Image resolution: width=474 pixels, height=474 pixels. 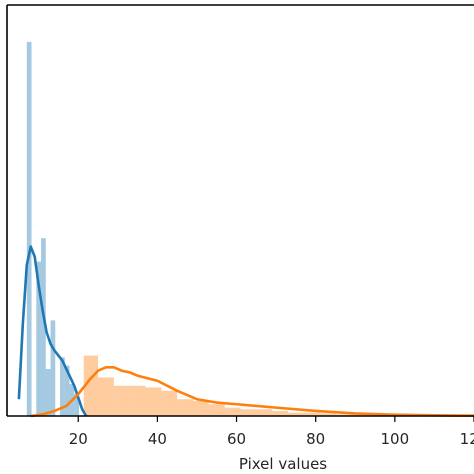 I want to click on x-tick-label-100: 100, so click(x=395, y=439).